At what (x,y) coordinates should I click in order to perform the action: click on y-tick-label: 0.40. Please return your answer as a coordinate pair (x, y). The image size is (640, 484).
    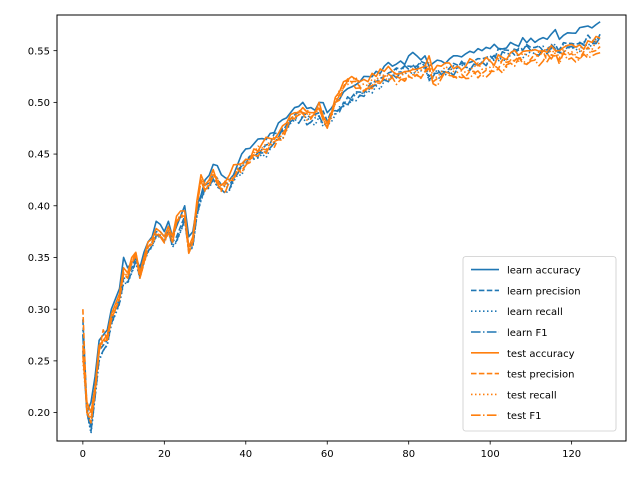
    Looking at the image, I should click on (39, 206).